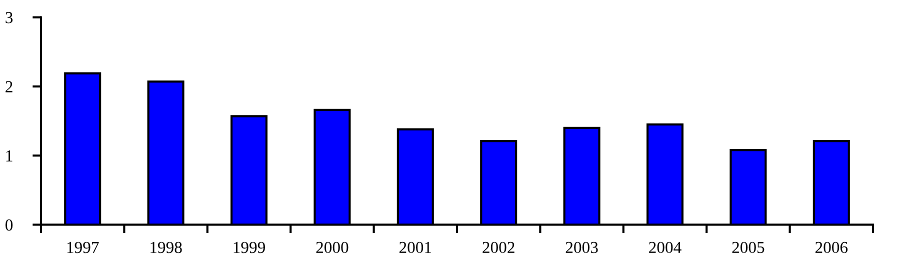  I want to click on x-tick-label: 2004, so click(665, 248).